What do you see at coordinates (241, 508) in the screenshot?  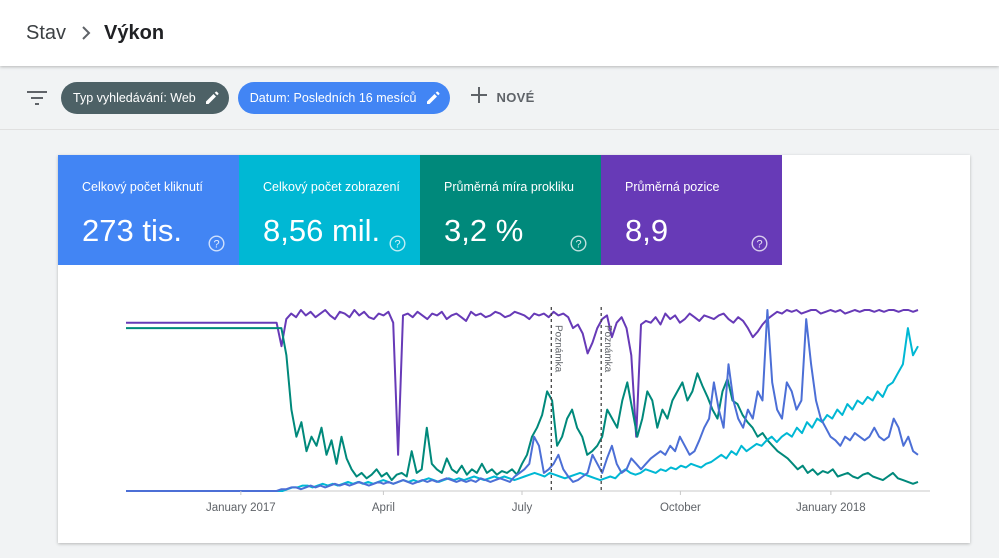 I see `x-axis-tick-label: January 2017` at bounding box center [241, 508].